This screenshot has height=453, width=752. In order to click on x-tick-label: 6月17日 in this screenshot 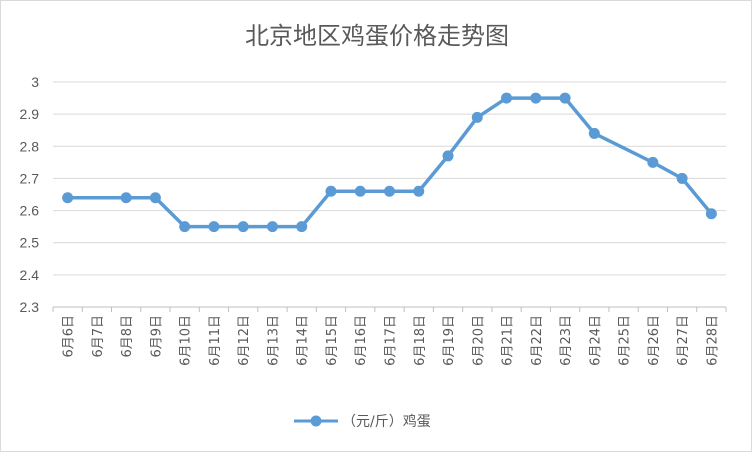, I will do `click(391, 340)`.